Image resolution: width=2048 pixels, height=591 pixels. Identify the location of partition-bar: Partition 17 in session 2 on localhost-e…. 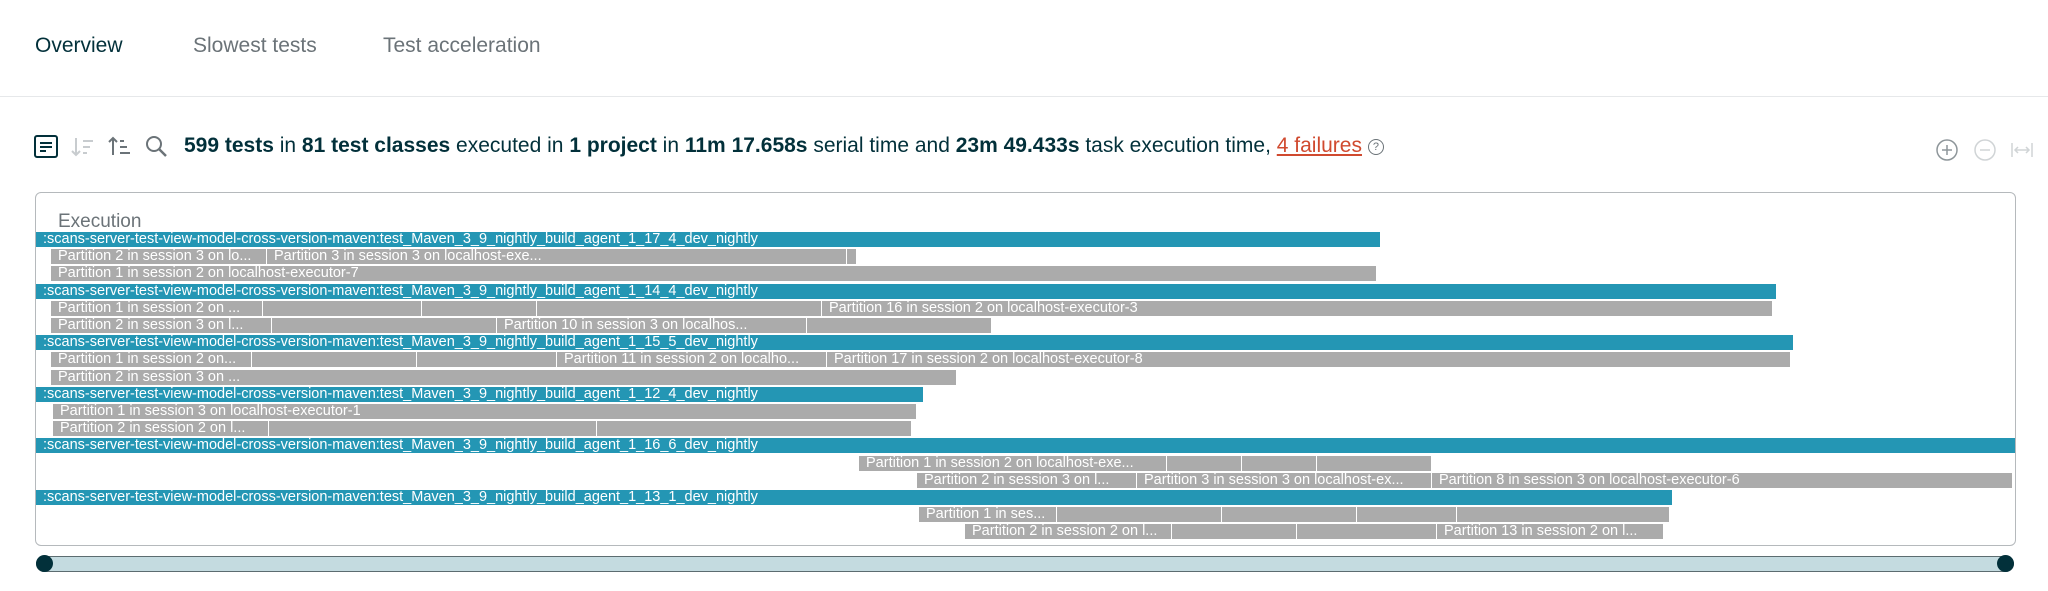
(1308, 360).